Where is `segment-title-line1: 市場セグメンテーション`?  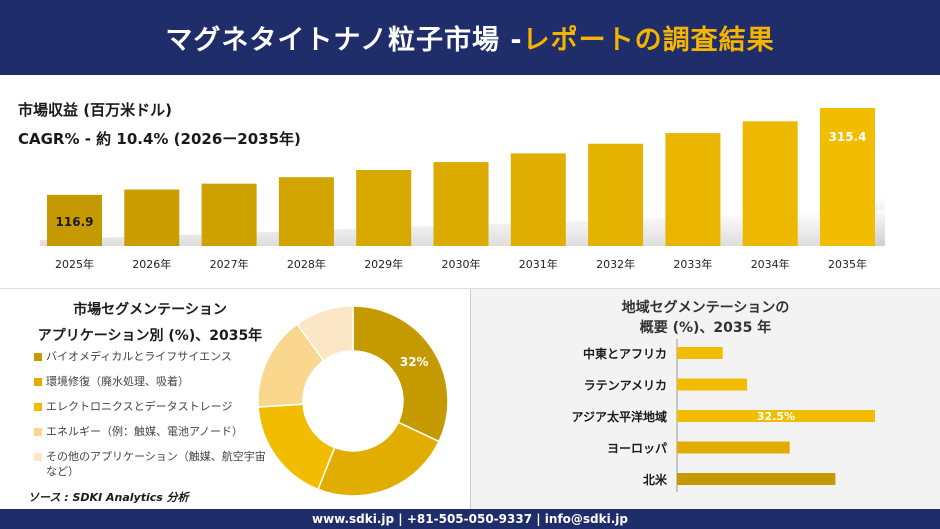 segment-title-line1: 市場セグメンテーション is located at coordinates (150, 310).